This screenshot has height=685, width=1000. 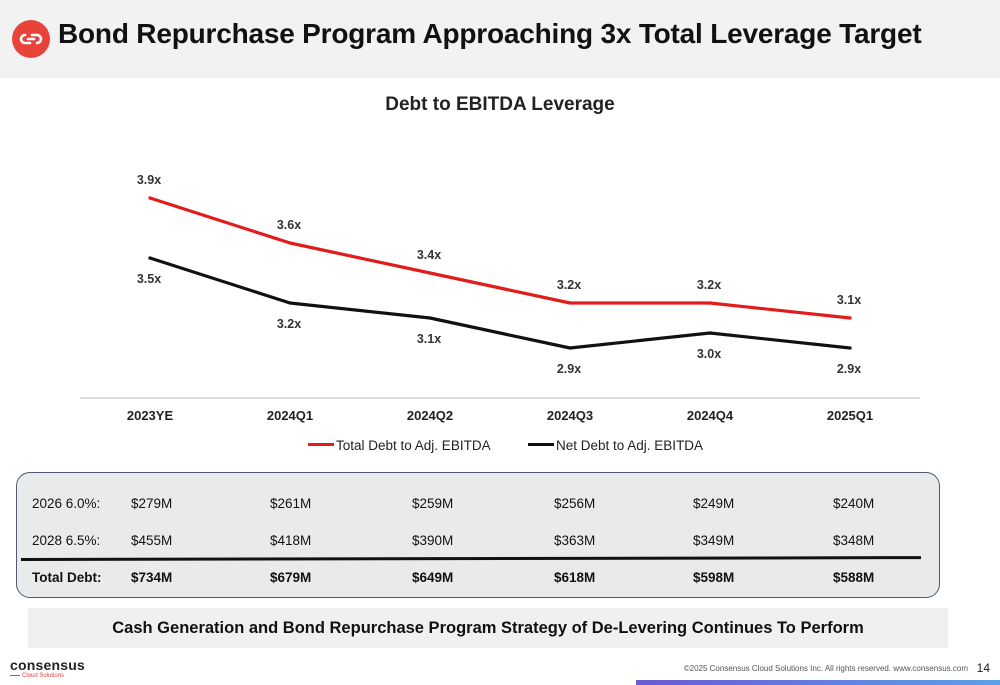 I want to click on legend-swatch-net-debt, so click(x=541, y=444).